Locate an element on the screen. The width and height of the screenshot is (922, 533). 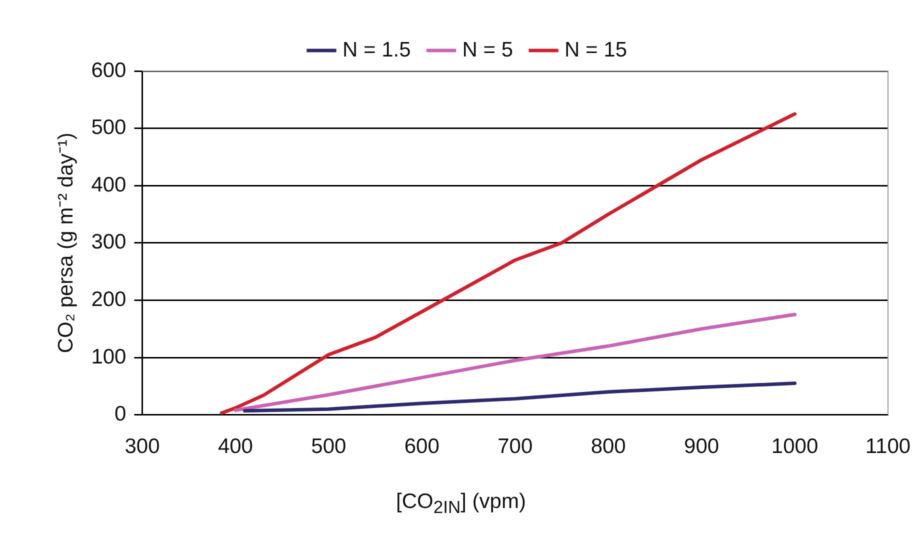
y-tick-label: 500 is located at coordinates (108, 128).